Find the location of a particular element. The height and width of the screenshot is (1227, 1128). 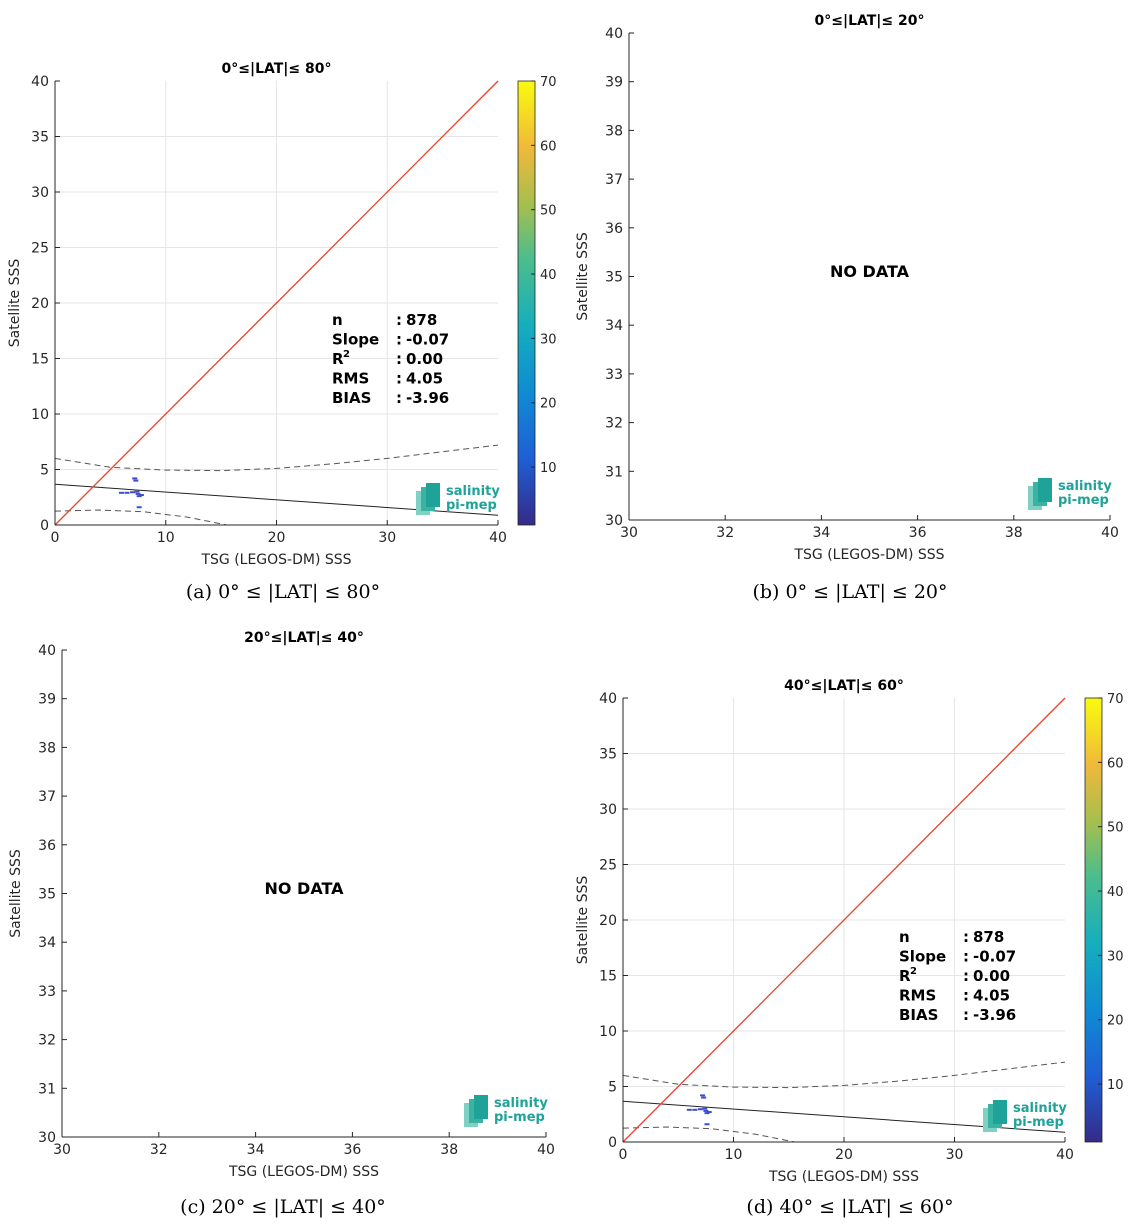

y-tick-label: 31 is located at coordinates (47, 1089).